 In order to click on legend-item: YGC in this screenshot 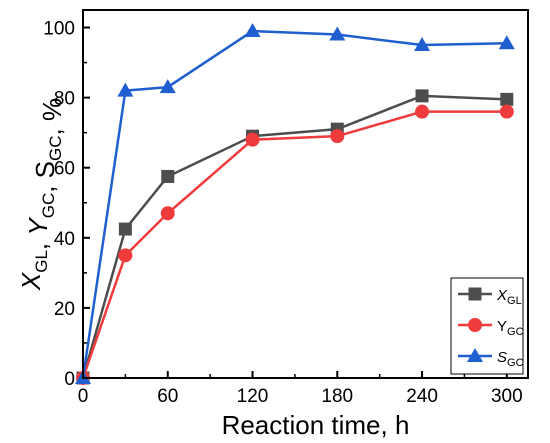, I will do `click(491, 328)`.